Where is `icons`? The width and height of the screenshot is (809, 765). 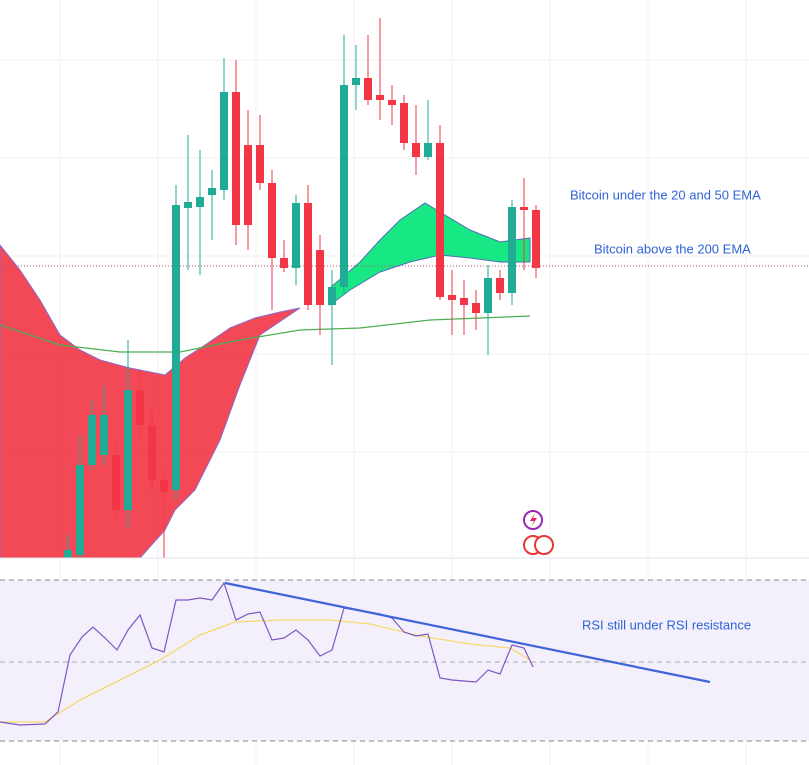 icons is located at coordinates (538, 532).